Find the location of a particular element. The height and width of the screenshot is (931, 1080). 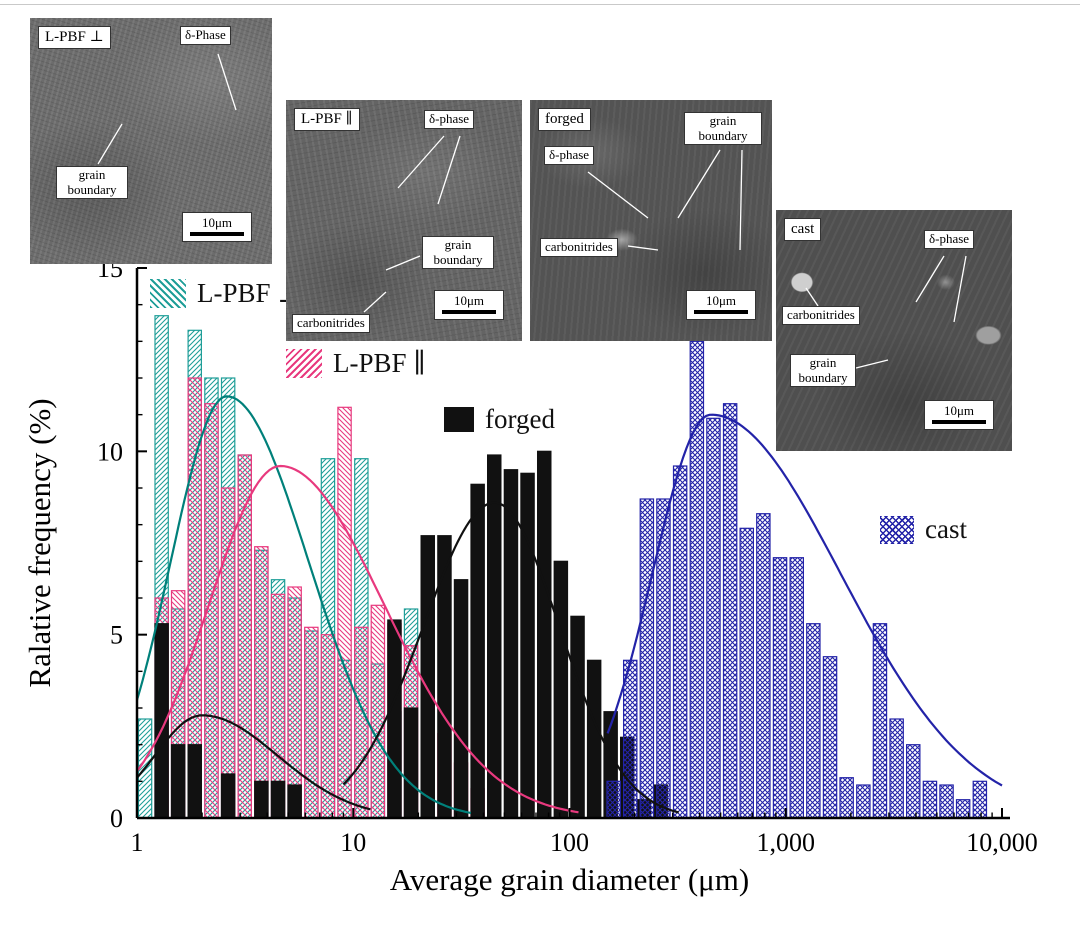

inset-title: forged is located at coordinates (564, 119).